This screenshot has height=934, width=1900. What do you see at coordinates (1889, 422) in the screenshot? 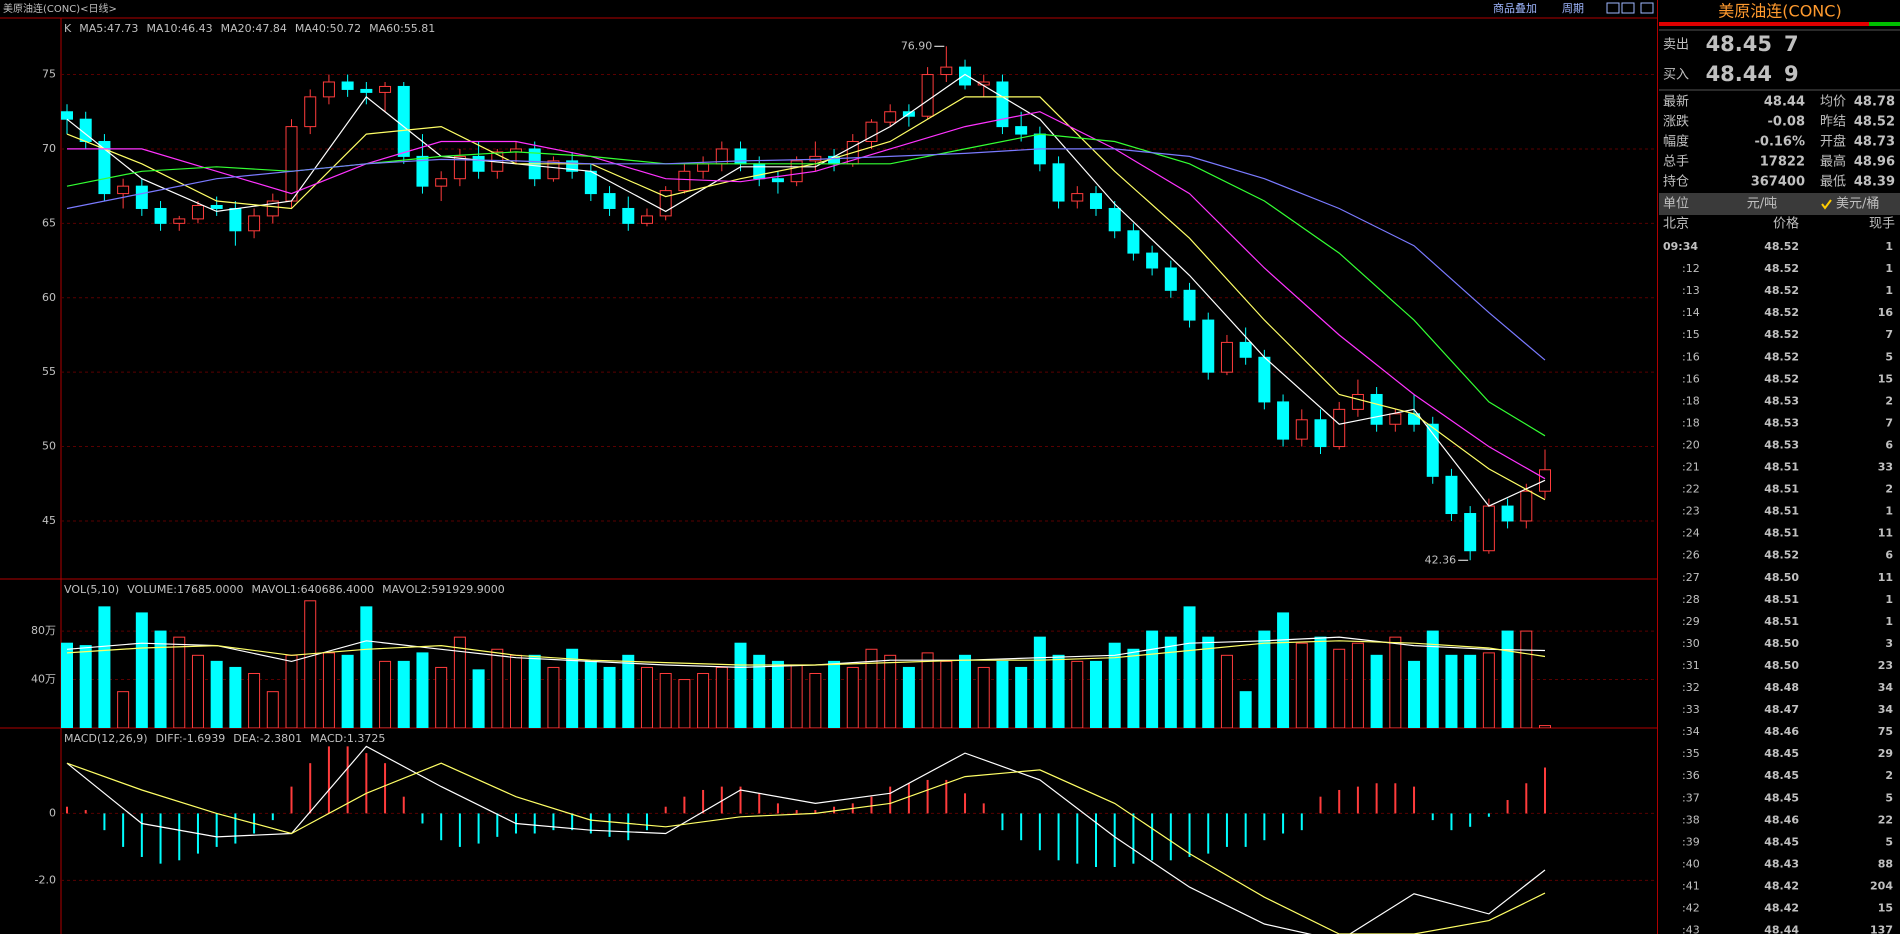
I see `trade-volume: 7` at bounding box center [1889, 422].